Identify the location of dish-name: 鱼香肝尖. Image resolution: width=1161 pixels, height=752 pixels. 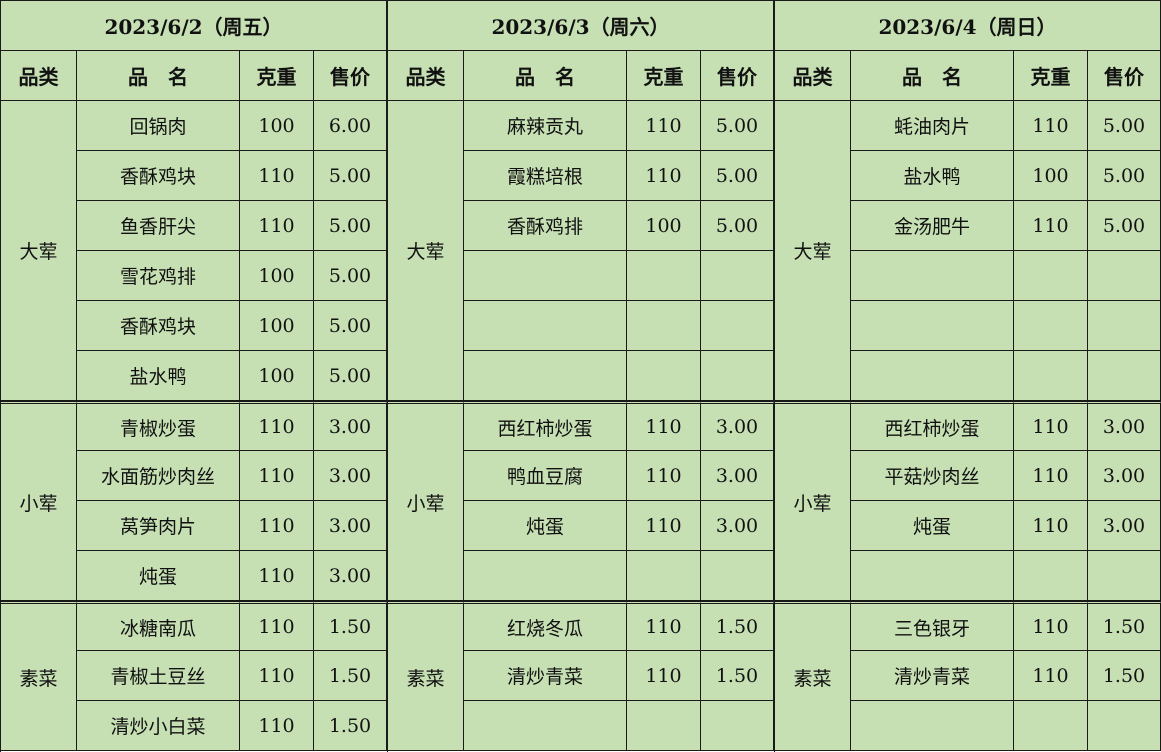
(158, 226).